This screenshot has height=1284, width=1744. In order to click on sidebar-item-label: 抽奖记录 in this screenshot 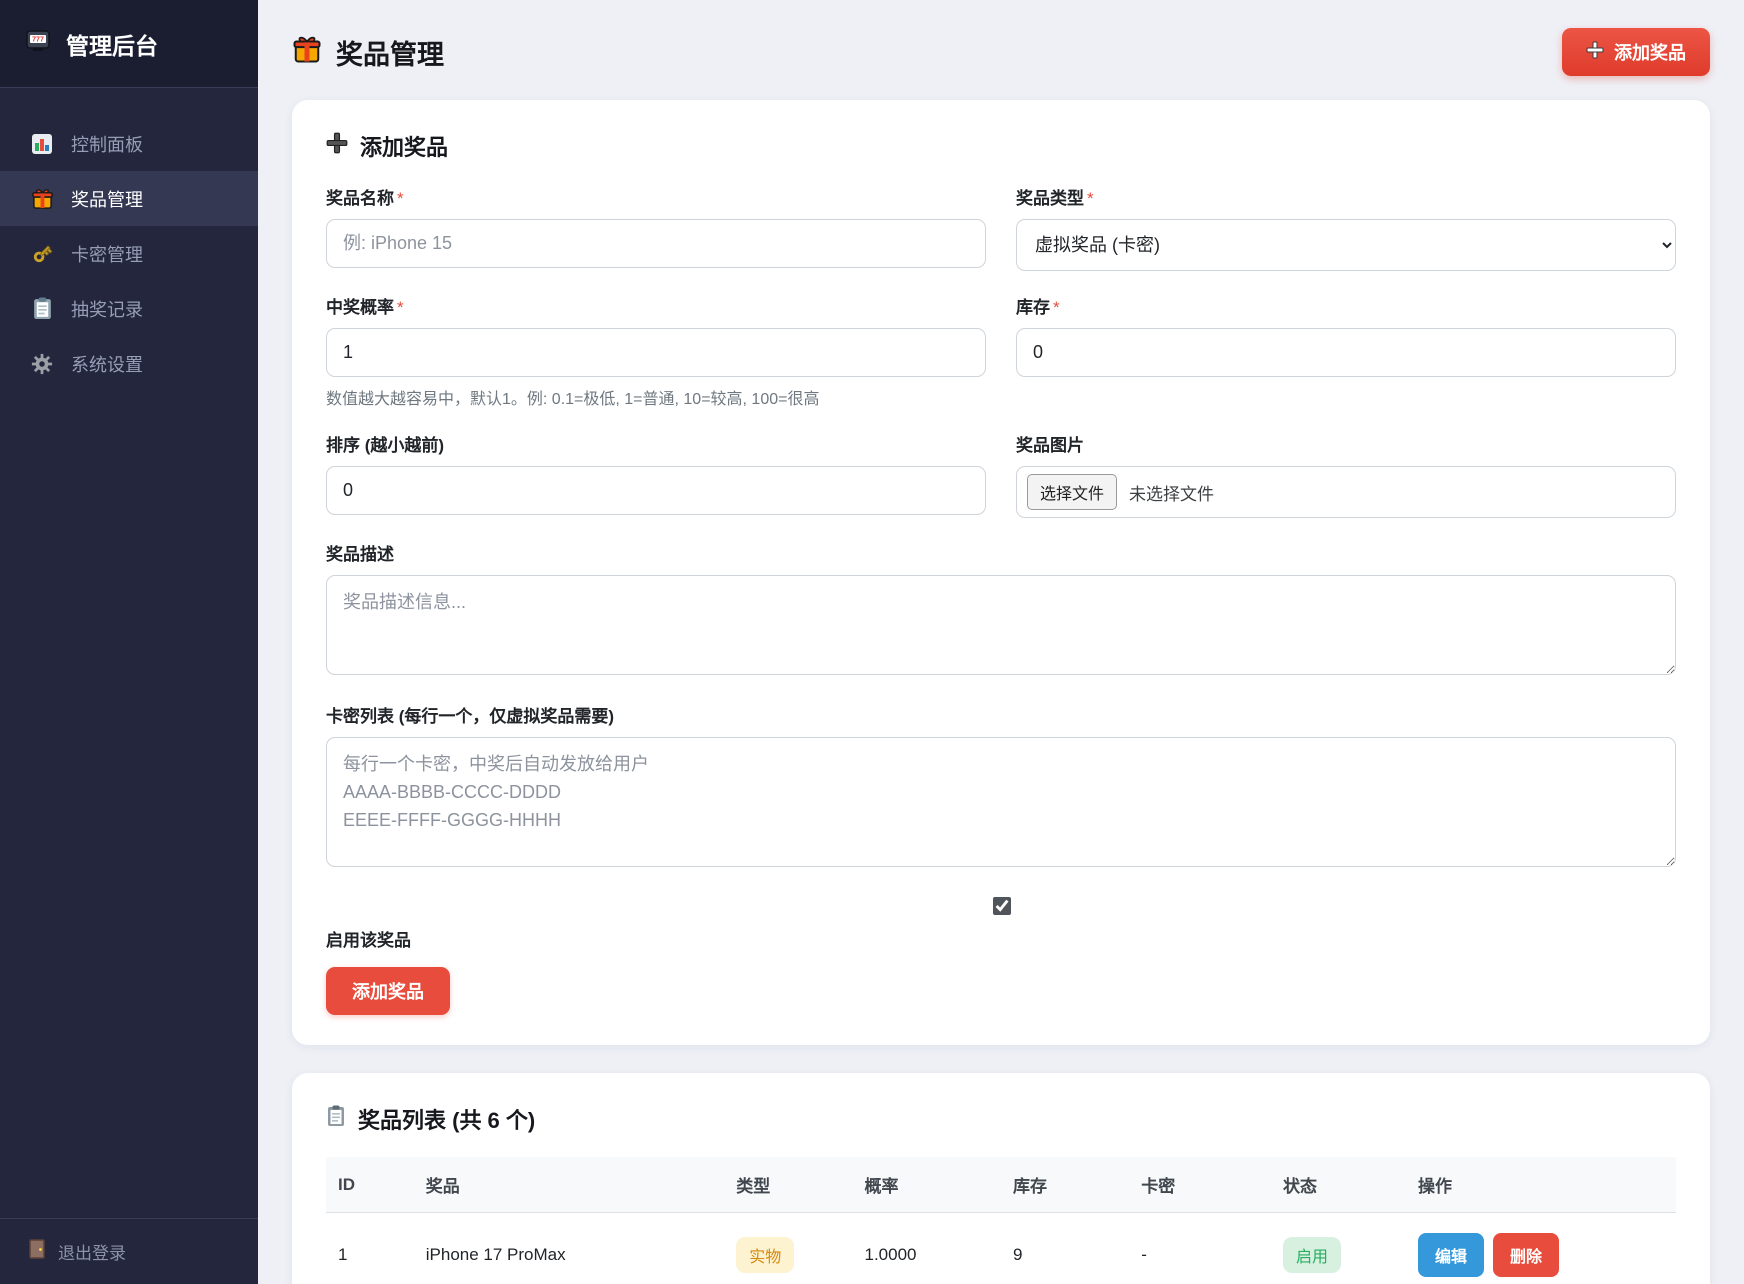, I will do `click(107, 309)`.